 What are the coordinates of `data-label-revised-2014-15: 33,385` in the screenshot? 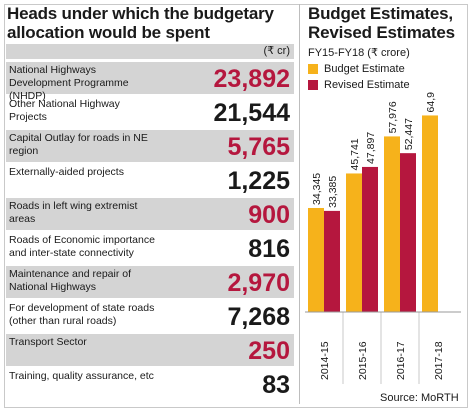 It's located at (333, 192).